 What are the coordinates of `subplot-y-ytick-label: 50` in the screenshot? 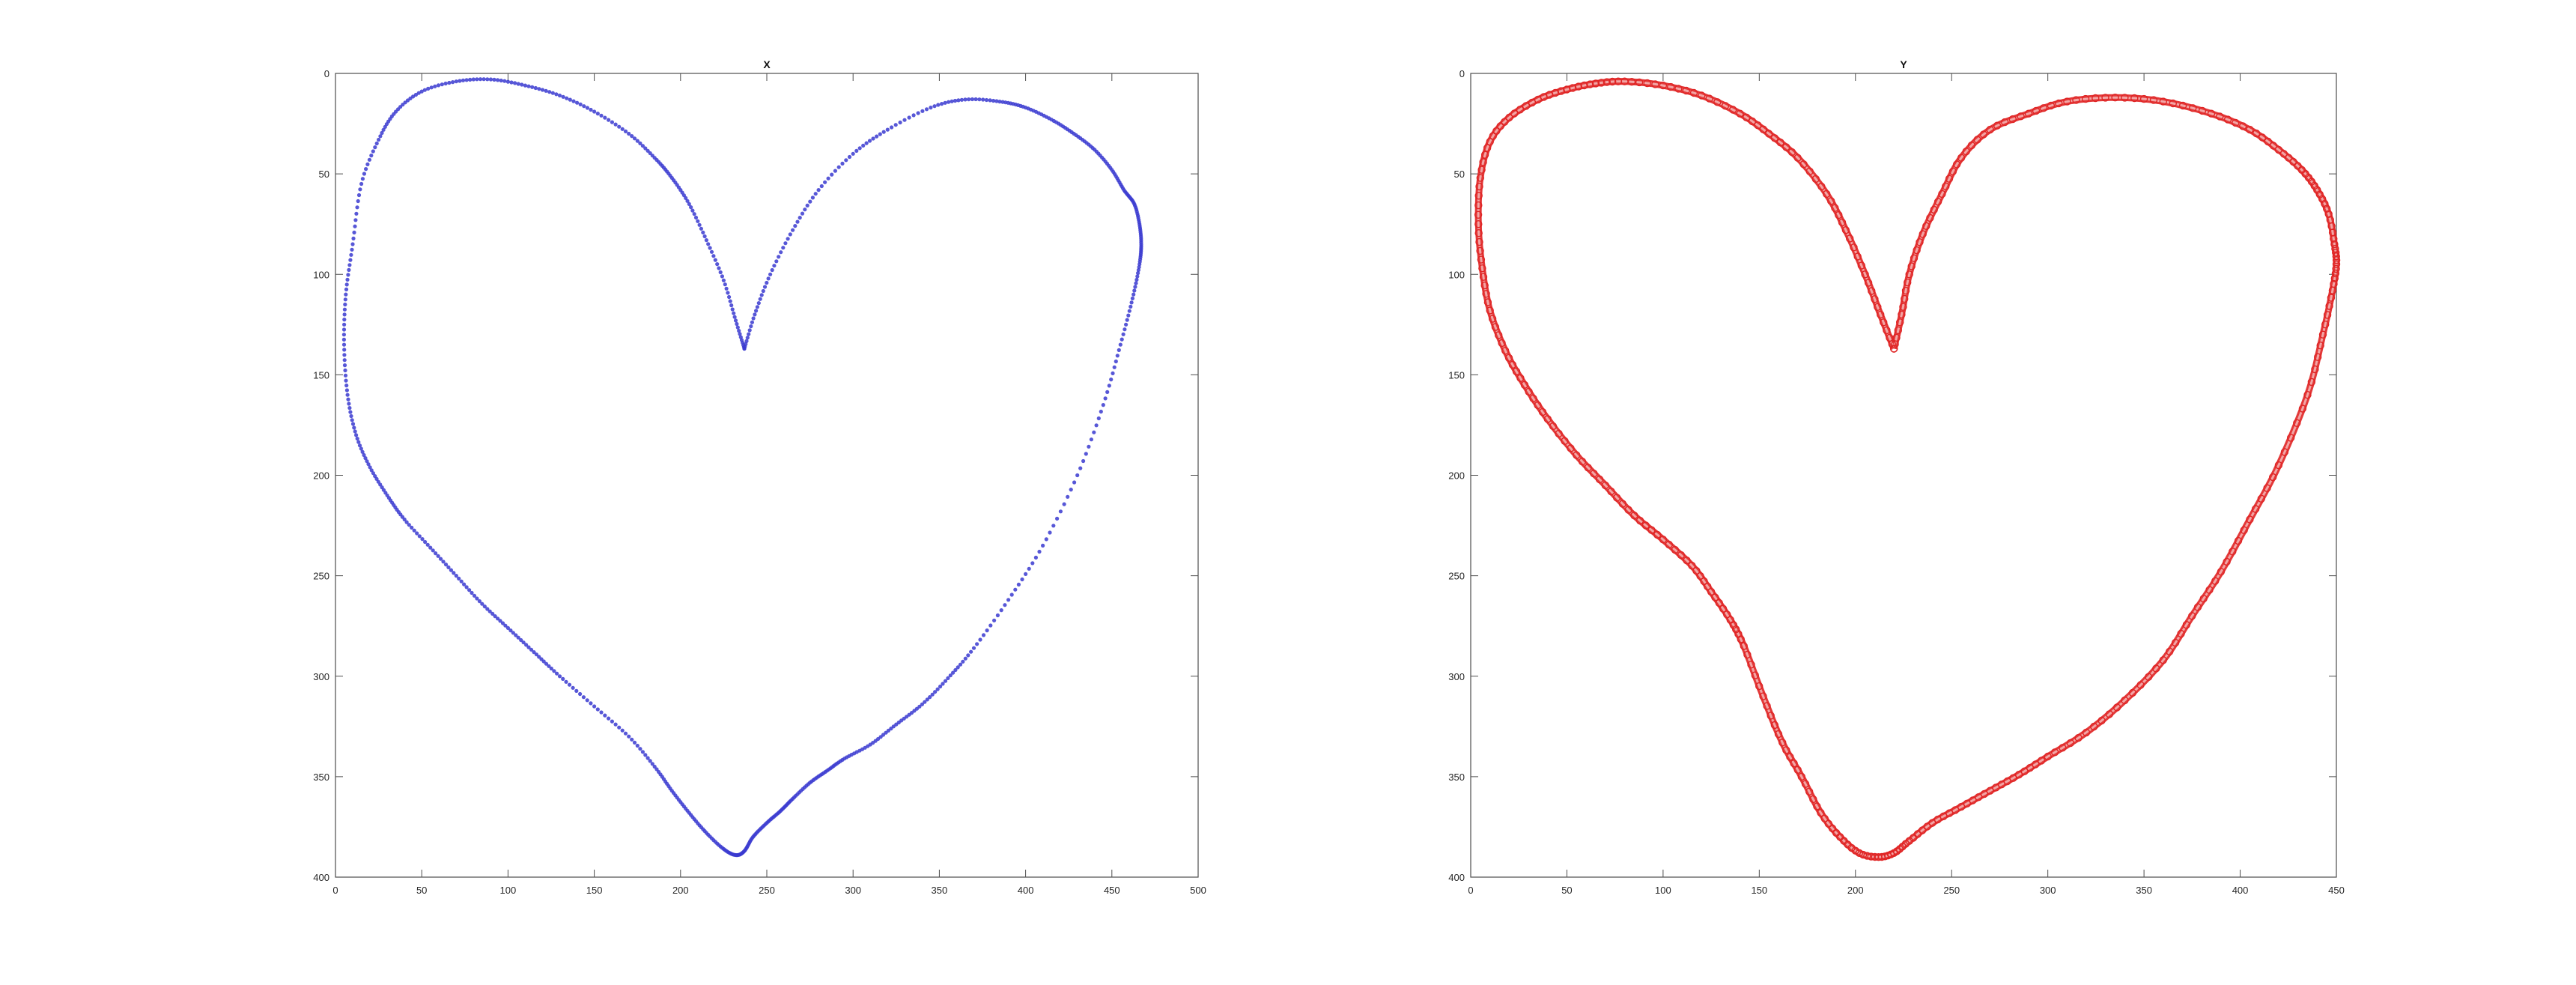 It's located at (1459, 174).